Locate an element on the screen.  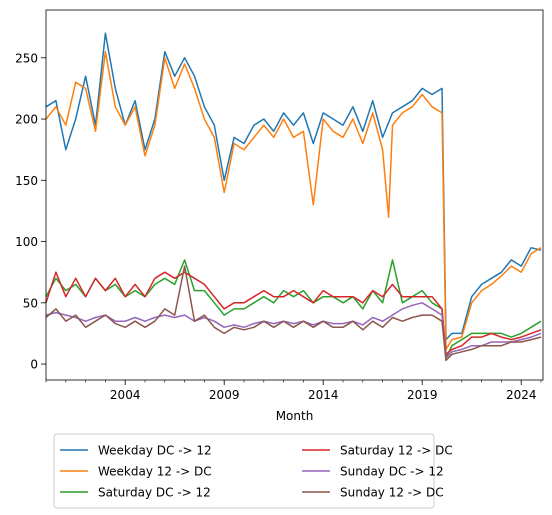
legend-label: Sunday 12 -> DC is located at coordinates (392, 493).